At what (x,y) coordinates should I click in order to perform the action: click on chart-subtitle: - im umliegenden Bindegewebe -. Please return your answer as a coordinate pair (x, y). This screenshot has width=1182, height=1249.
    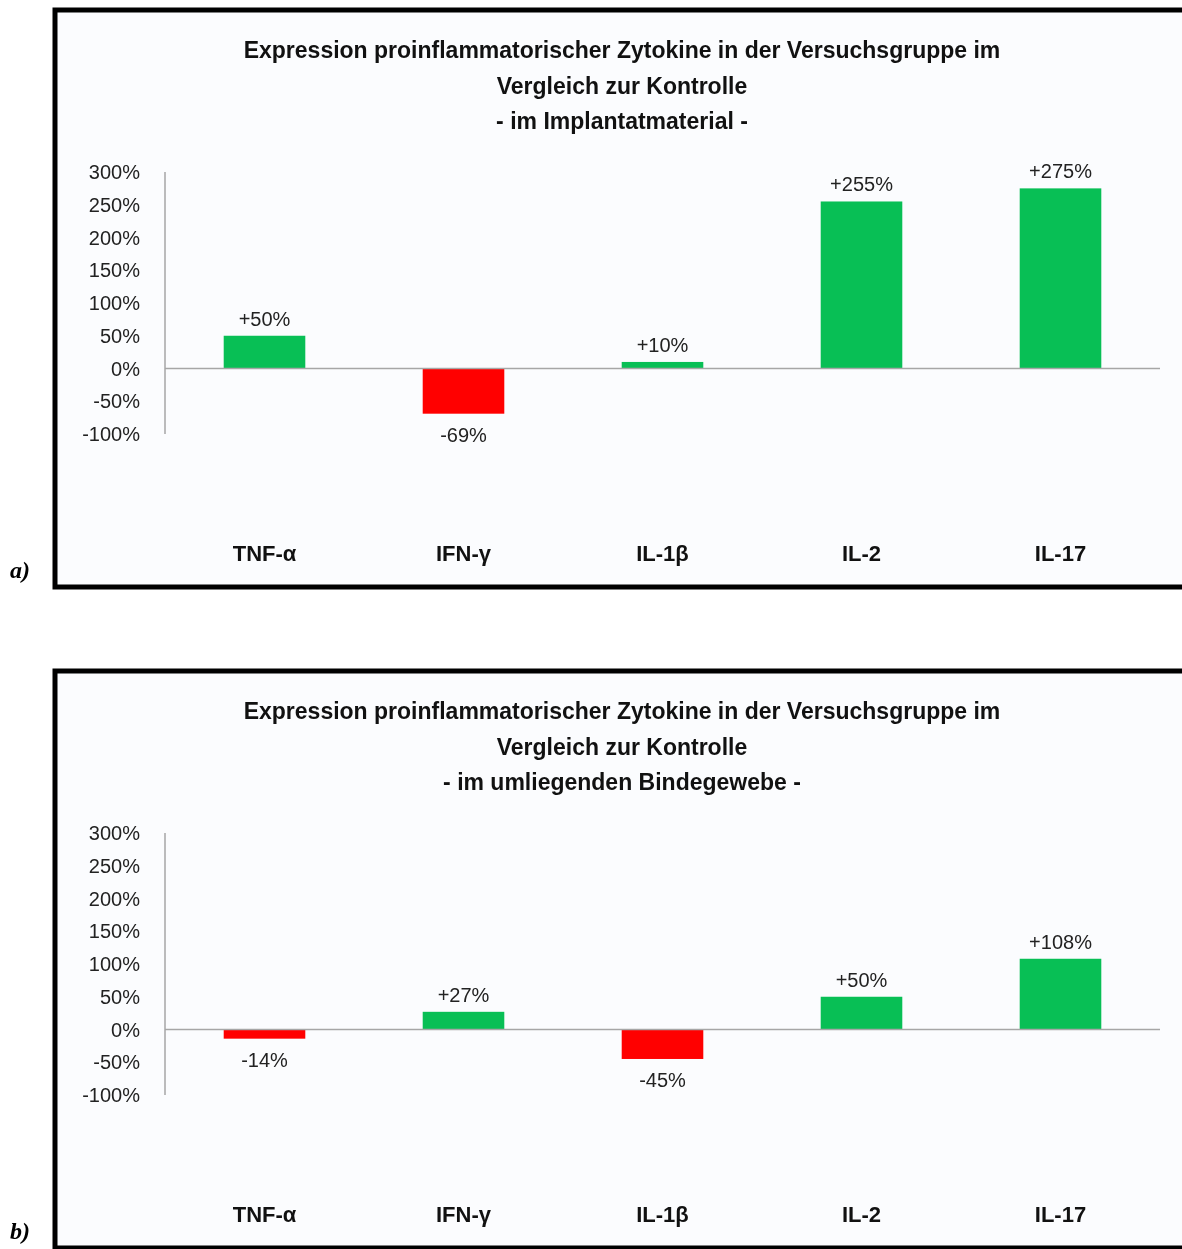
    Looking at the image, I should click on (622, 782).